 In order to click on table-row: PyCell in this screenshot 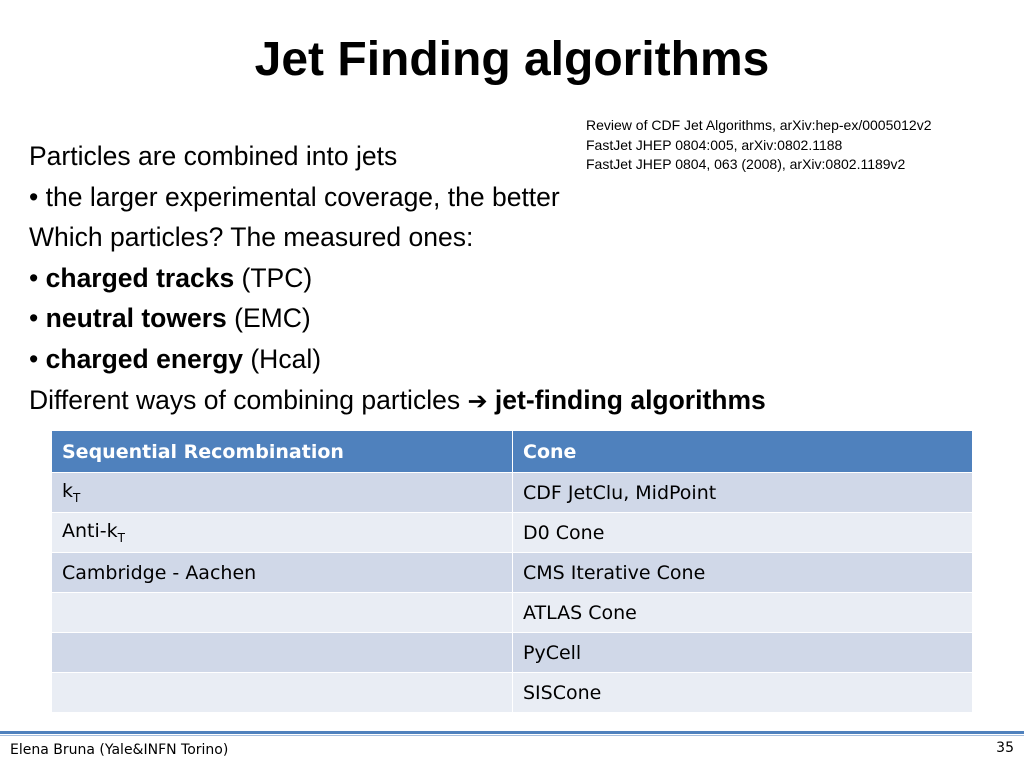, I will do `click(512, 652)`.